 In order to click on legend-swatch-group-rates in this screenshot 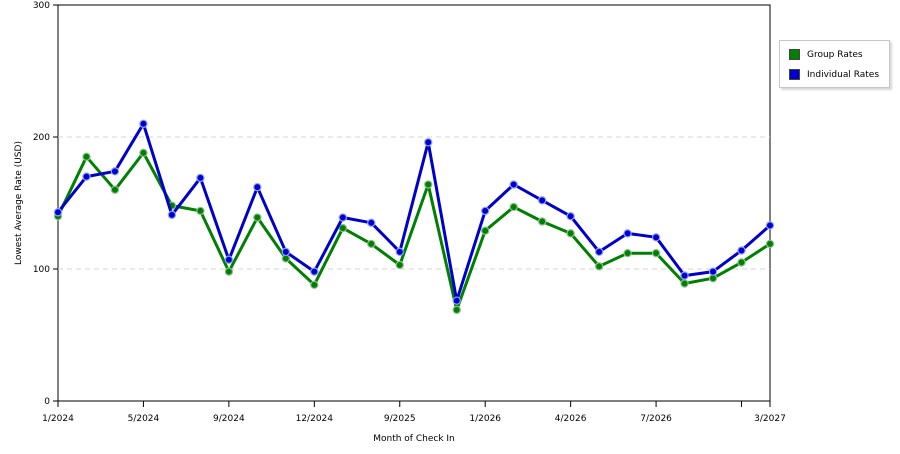, I will do `click(794, 54)`.